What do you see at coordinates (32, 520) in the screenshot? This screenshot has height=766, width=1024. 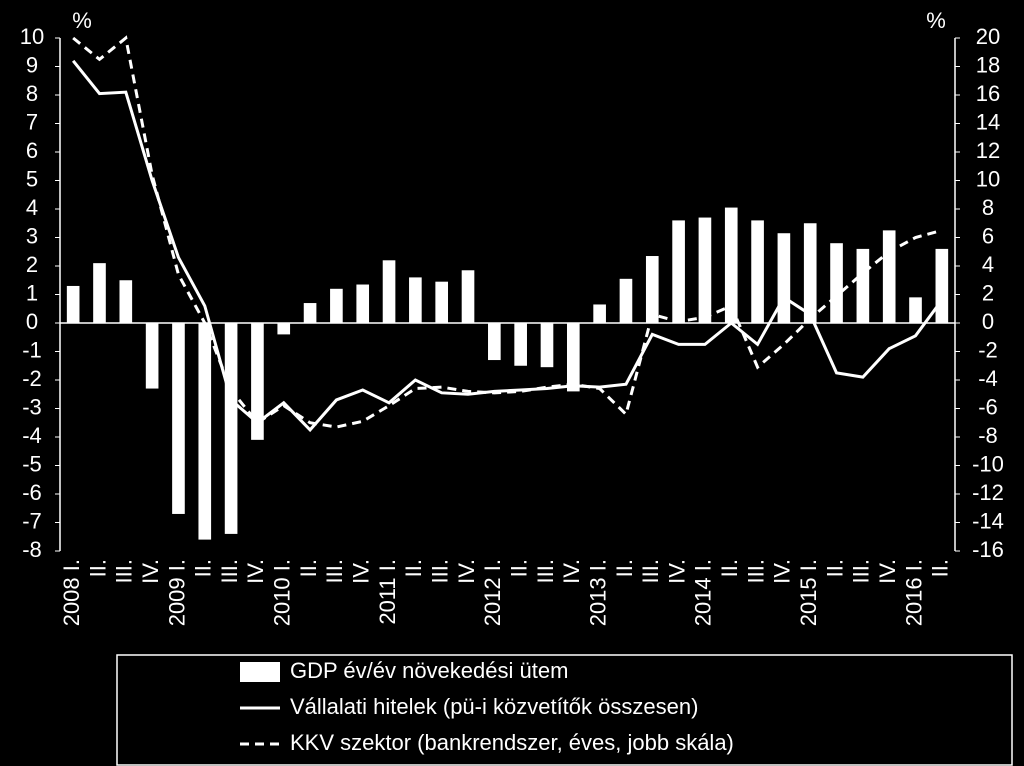 I see `y-tick-label: -7` at bounding box center [32, 520].